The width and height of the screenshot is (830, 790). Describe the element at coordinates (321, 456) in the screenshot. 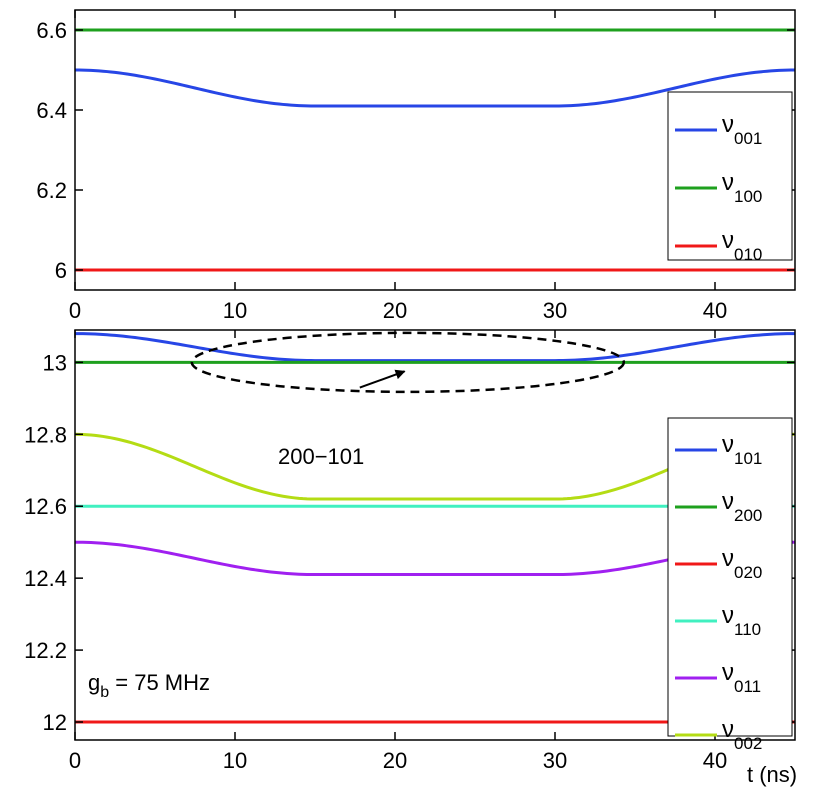

I see `annotation-label: 200−101` at that location.